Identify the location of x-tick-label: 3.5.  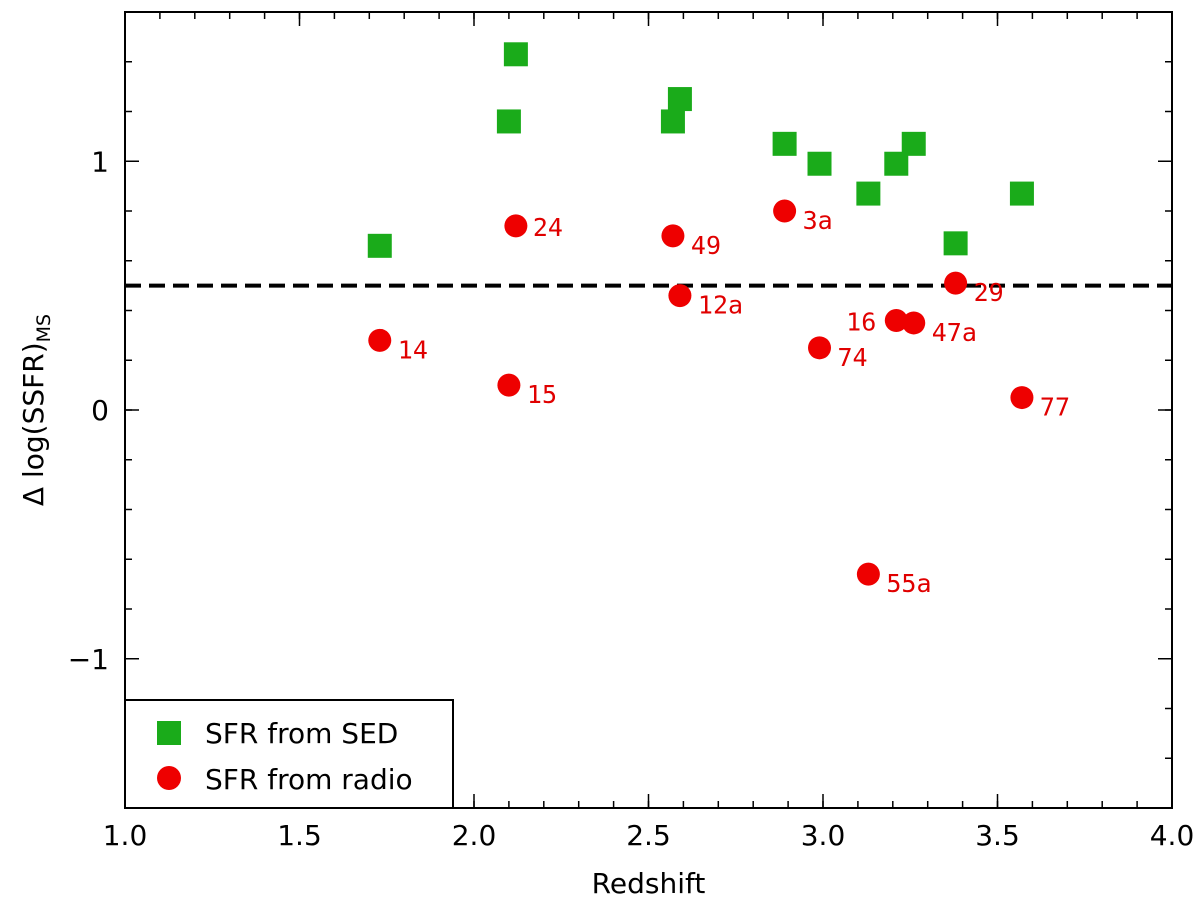
(997, 835).